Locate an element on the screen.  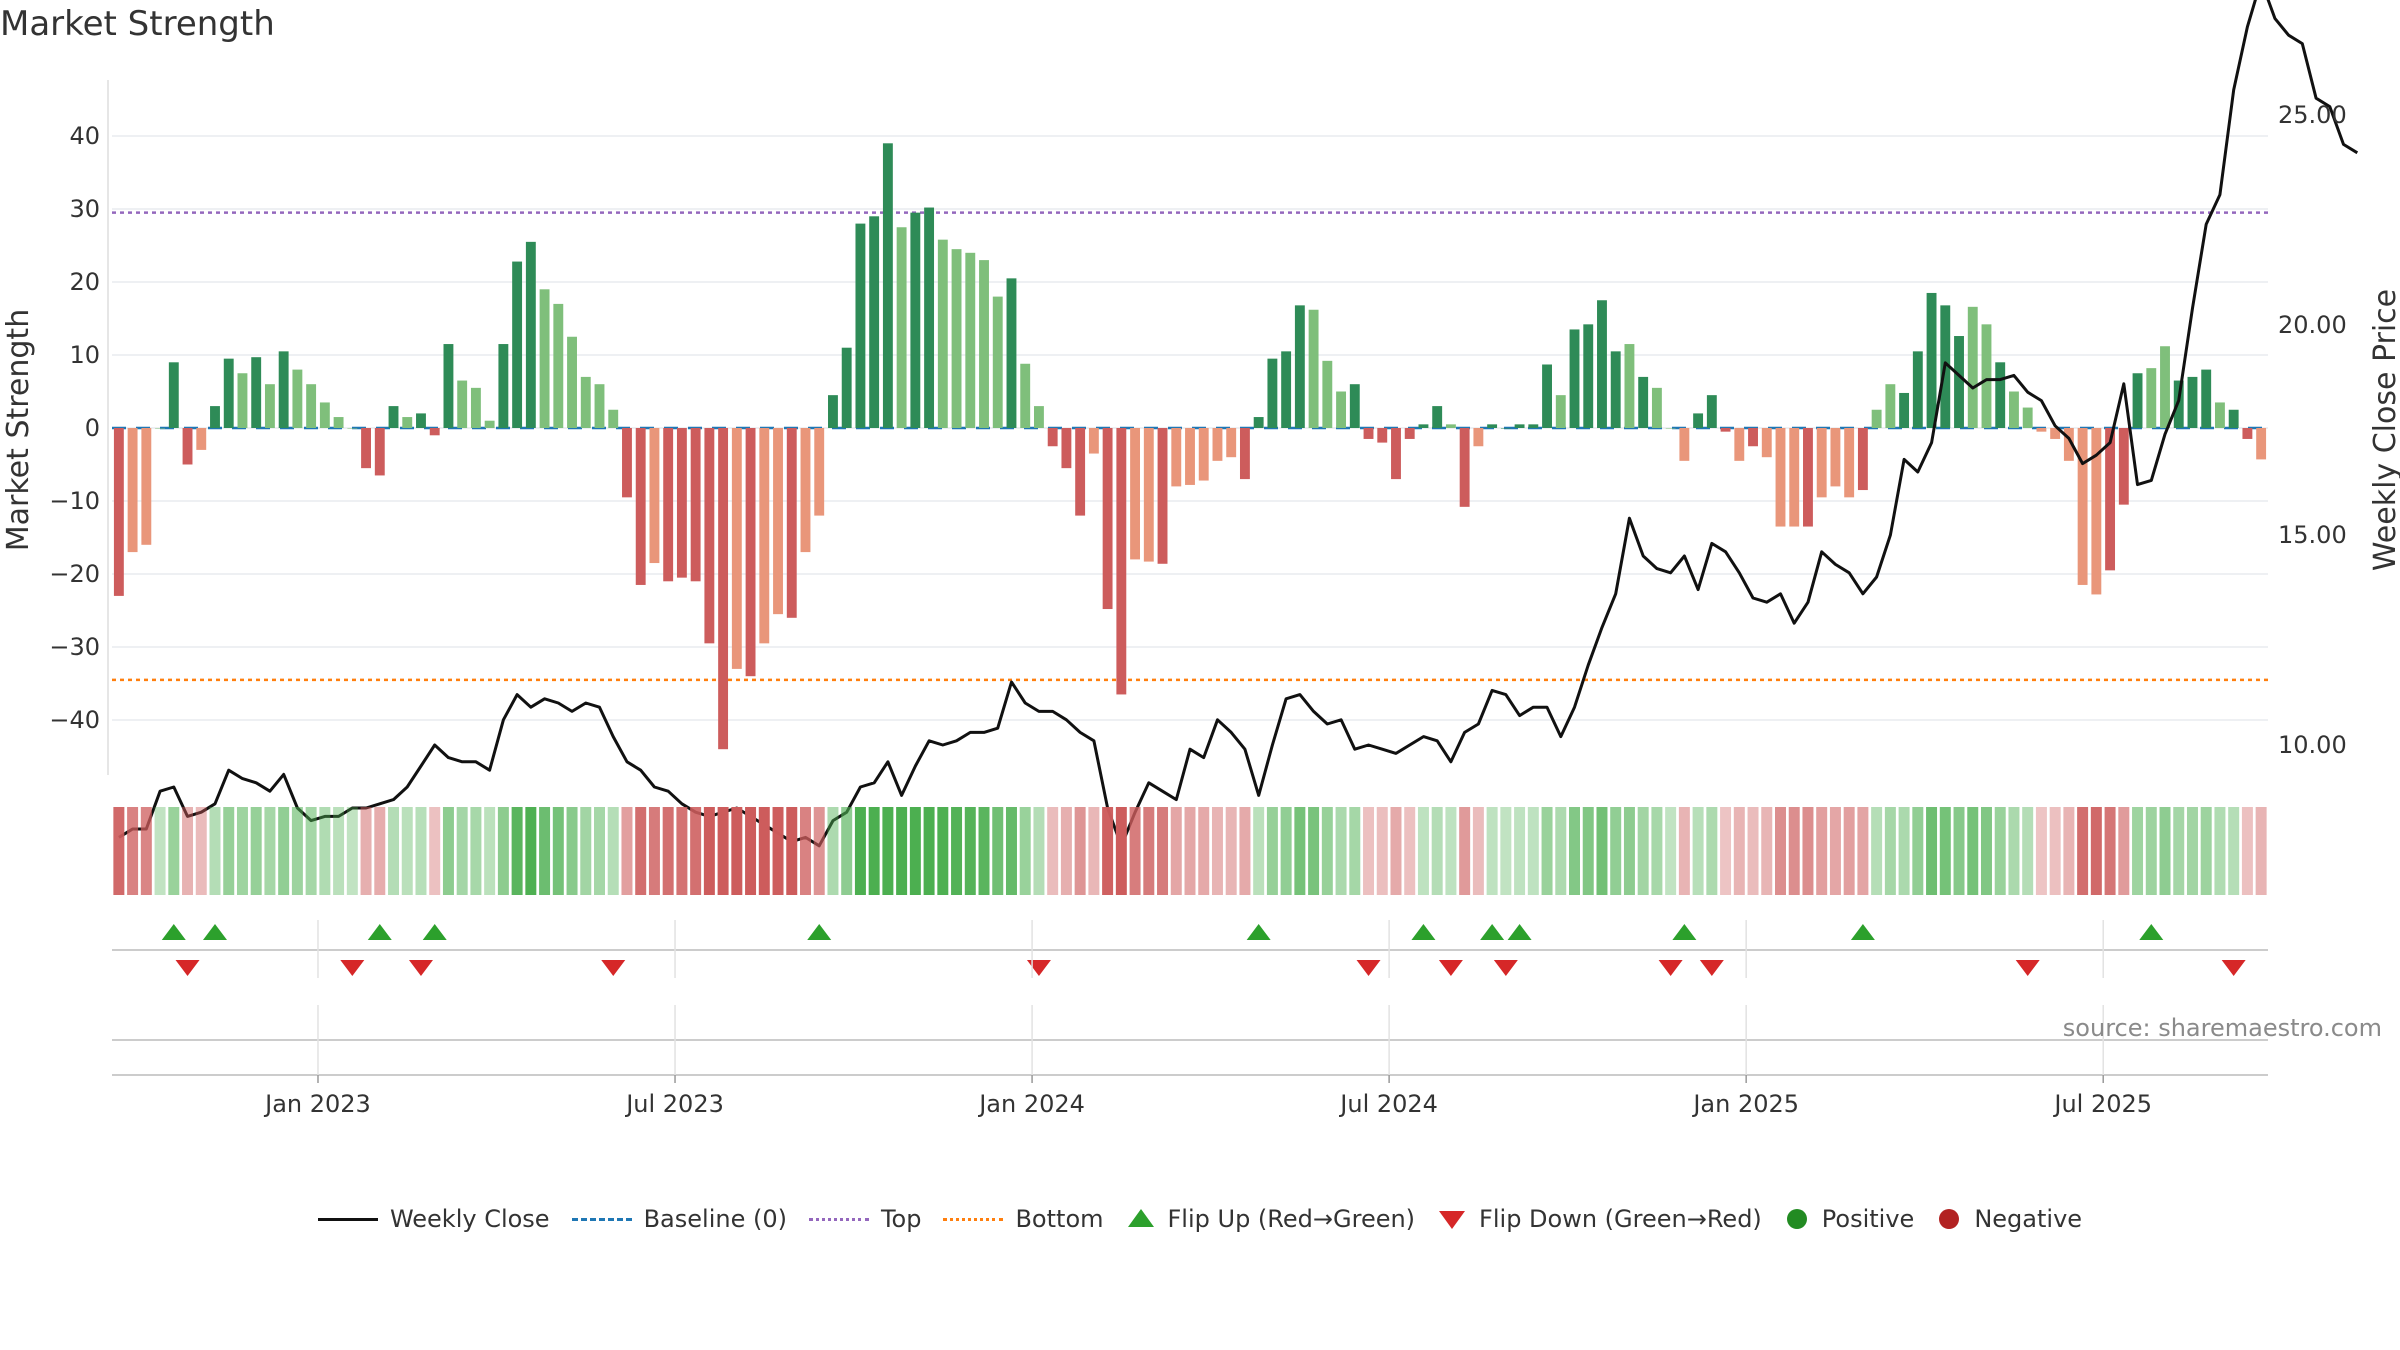
y2-tick-label: 15.00 is located at coordinates (2312, 535).